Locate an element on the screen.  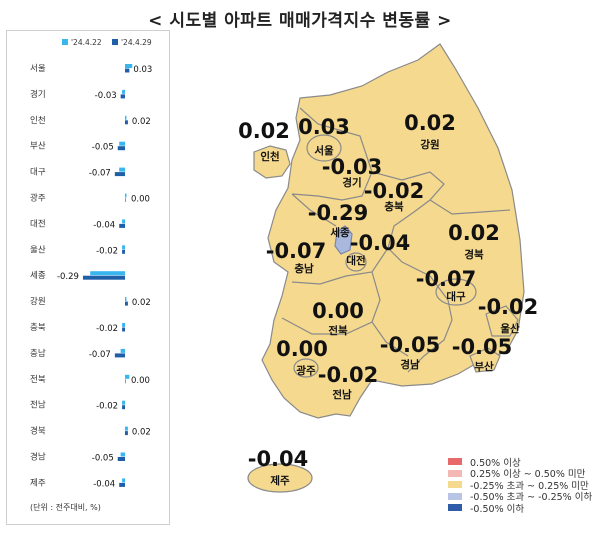
region-name: 경기 is located at coordinates (351, 182).